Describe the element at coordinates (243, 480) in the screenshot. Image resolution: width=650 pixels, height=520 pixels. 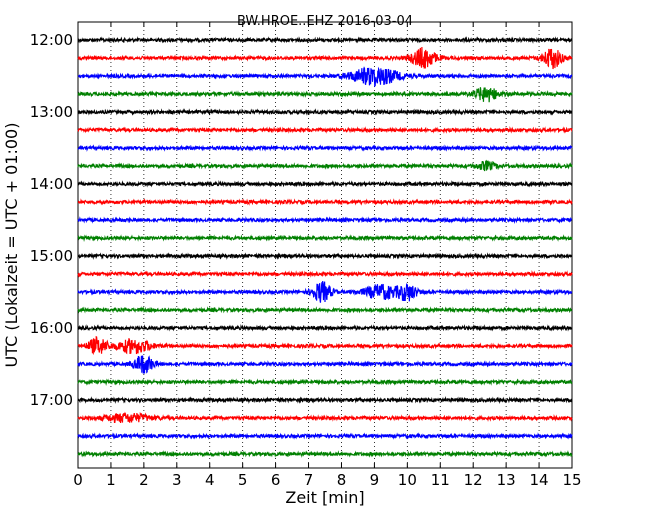
I see `x-tick-label: 5` at that location.